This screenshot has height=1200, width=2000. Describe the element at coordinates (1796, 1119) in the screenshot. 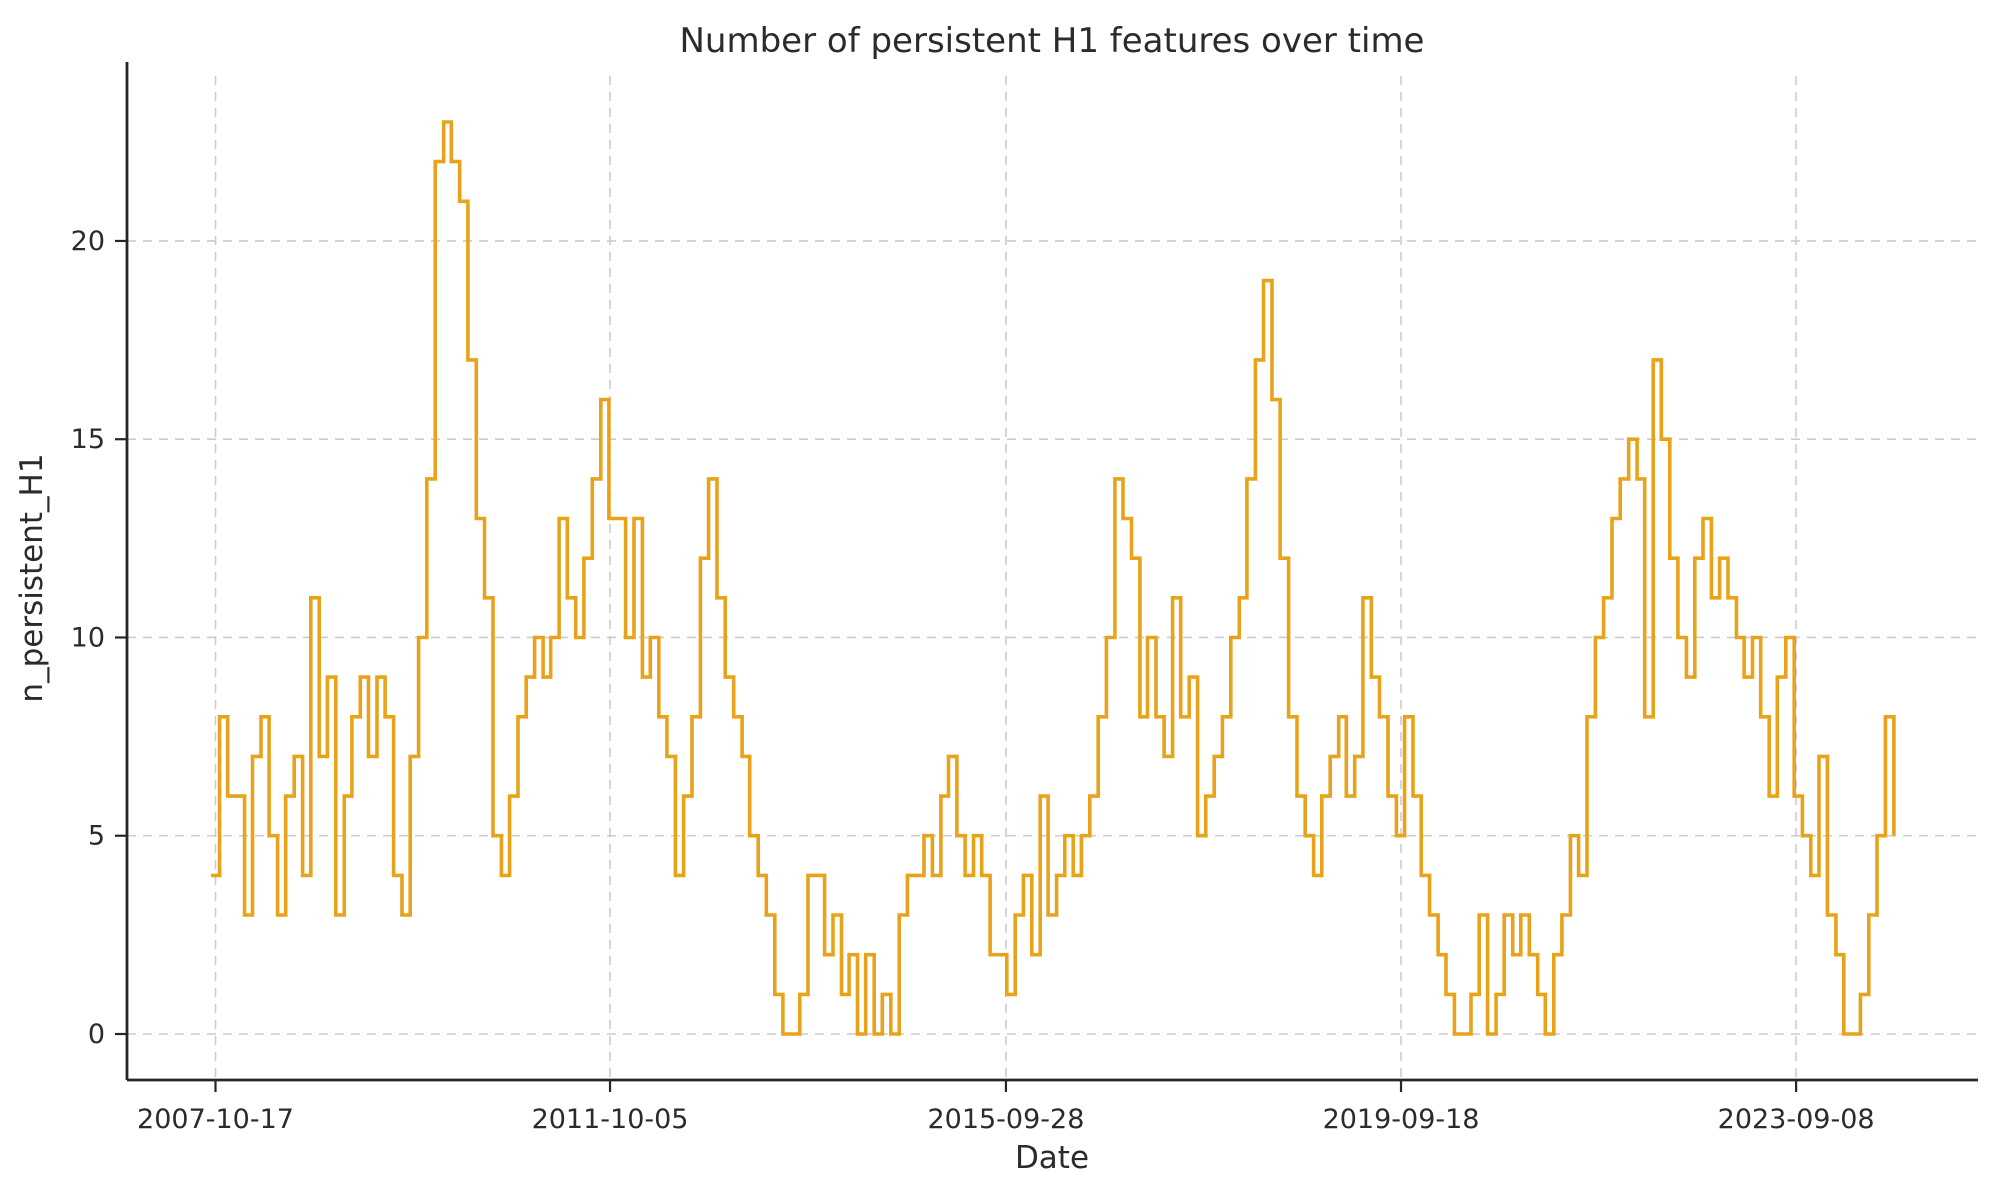

I see `x-tick-label: 2023-09-08` at that location.